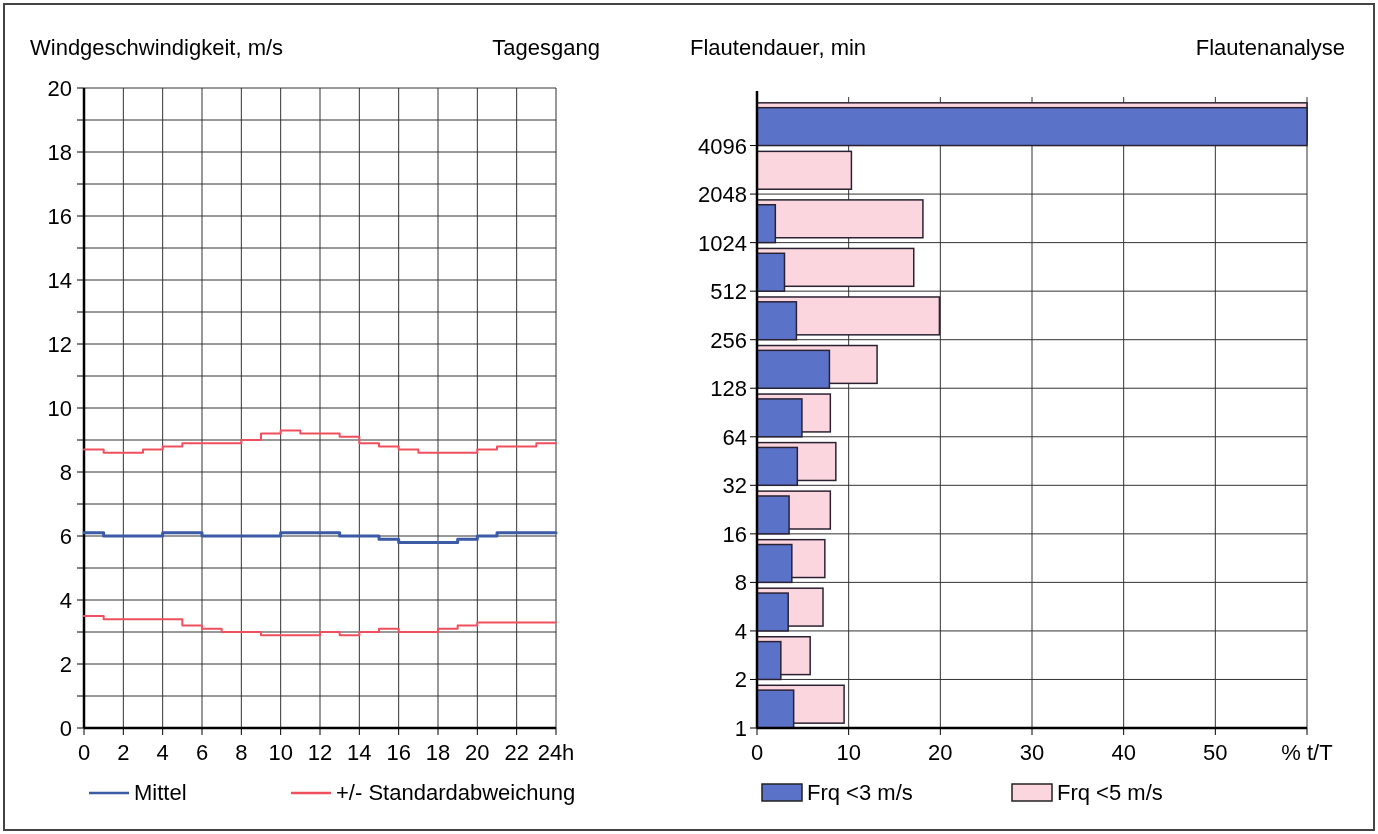 Image resolution: width=1378 pixels, height=834 pixels. Describe the element at coordinates (860, 792) in the screenshot. I see `legend-label: Frq <3 m/s` at that location.